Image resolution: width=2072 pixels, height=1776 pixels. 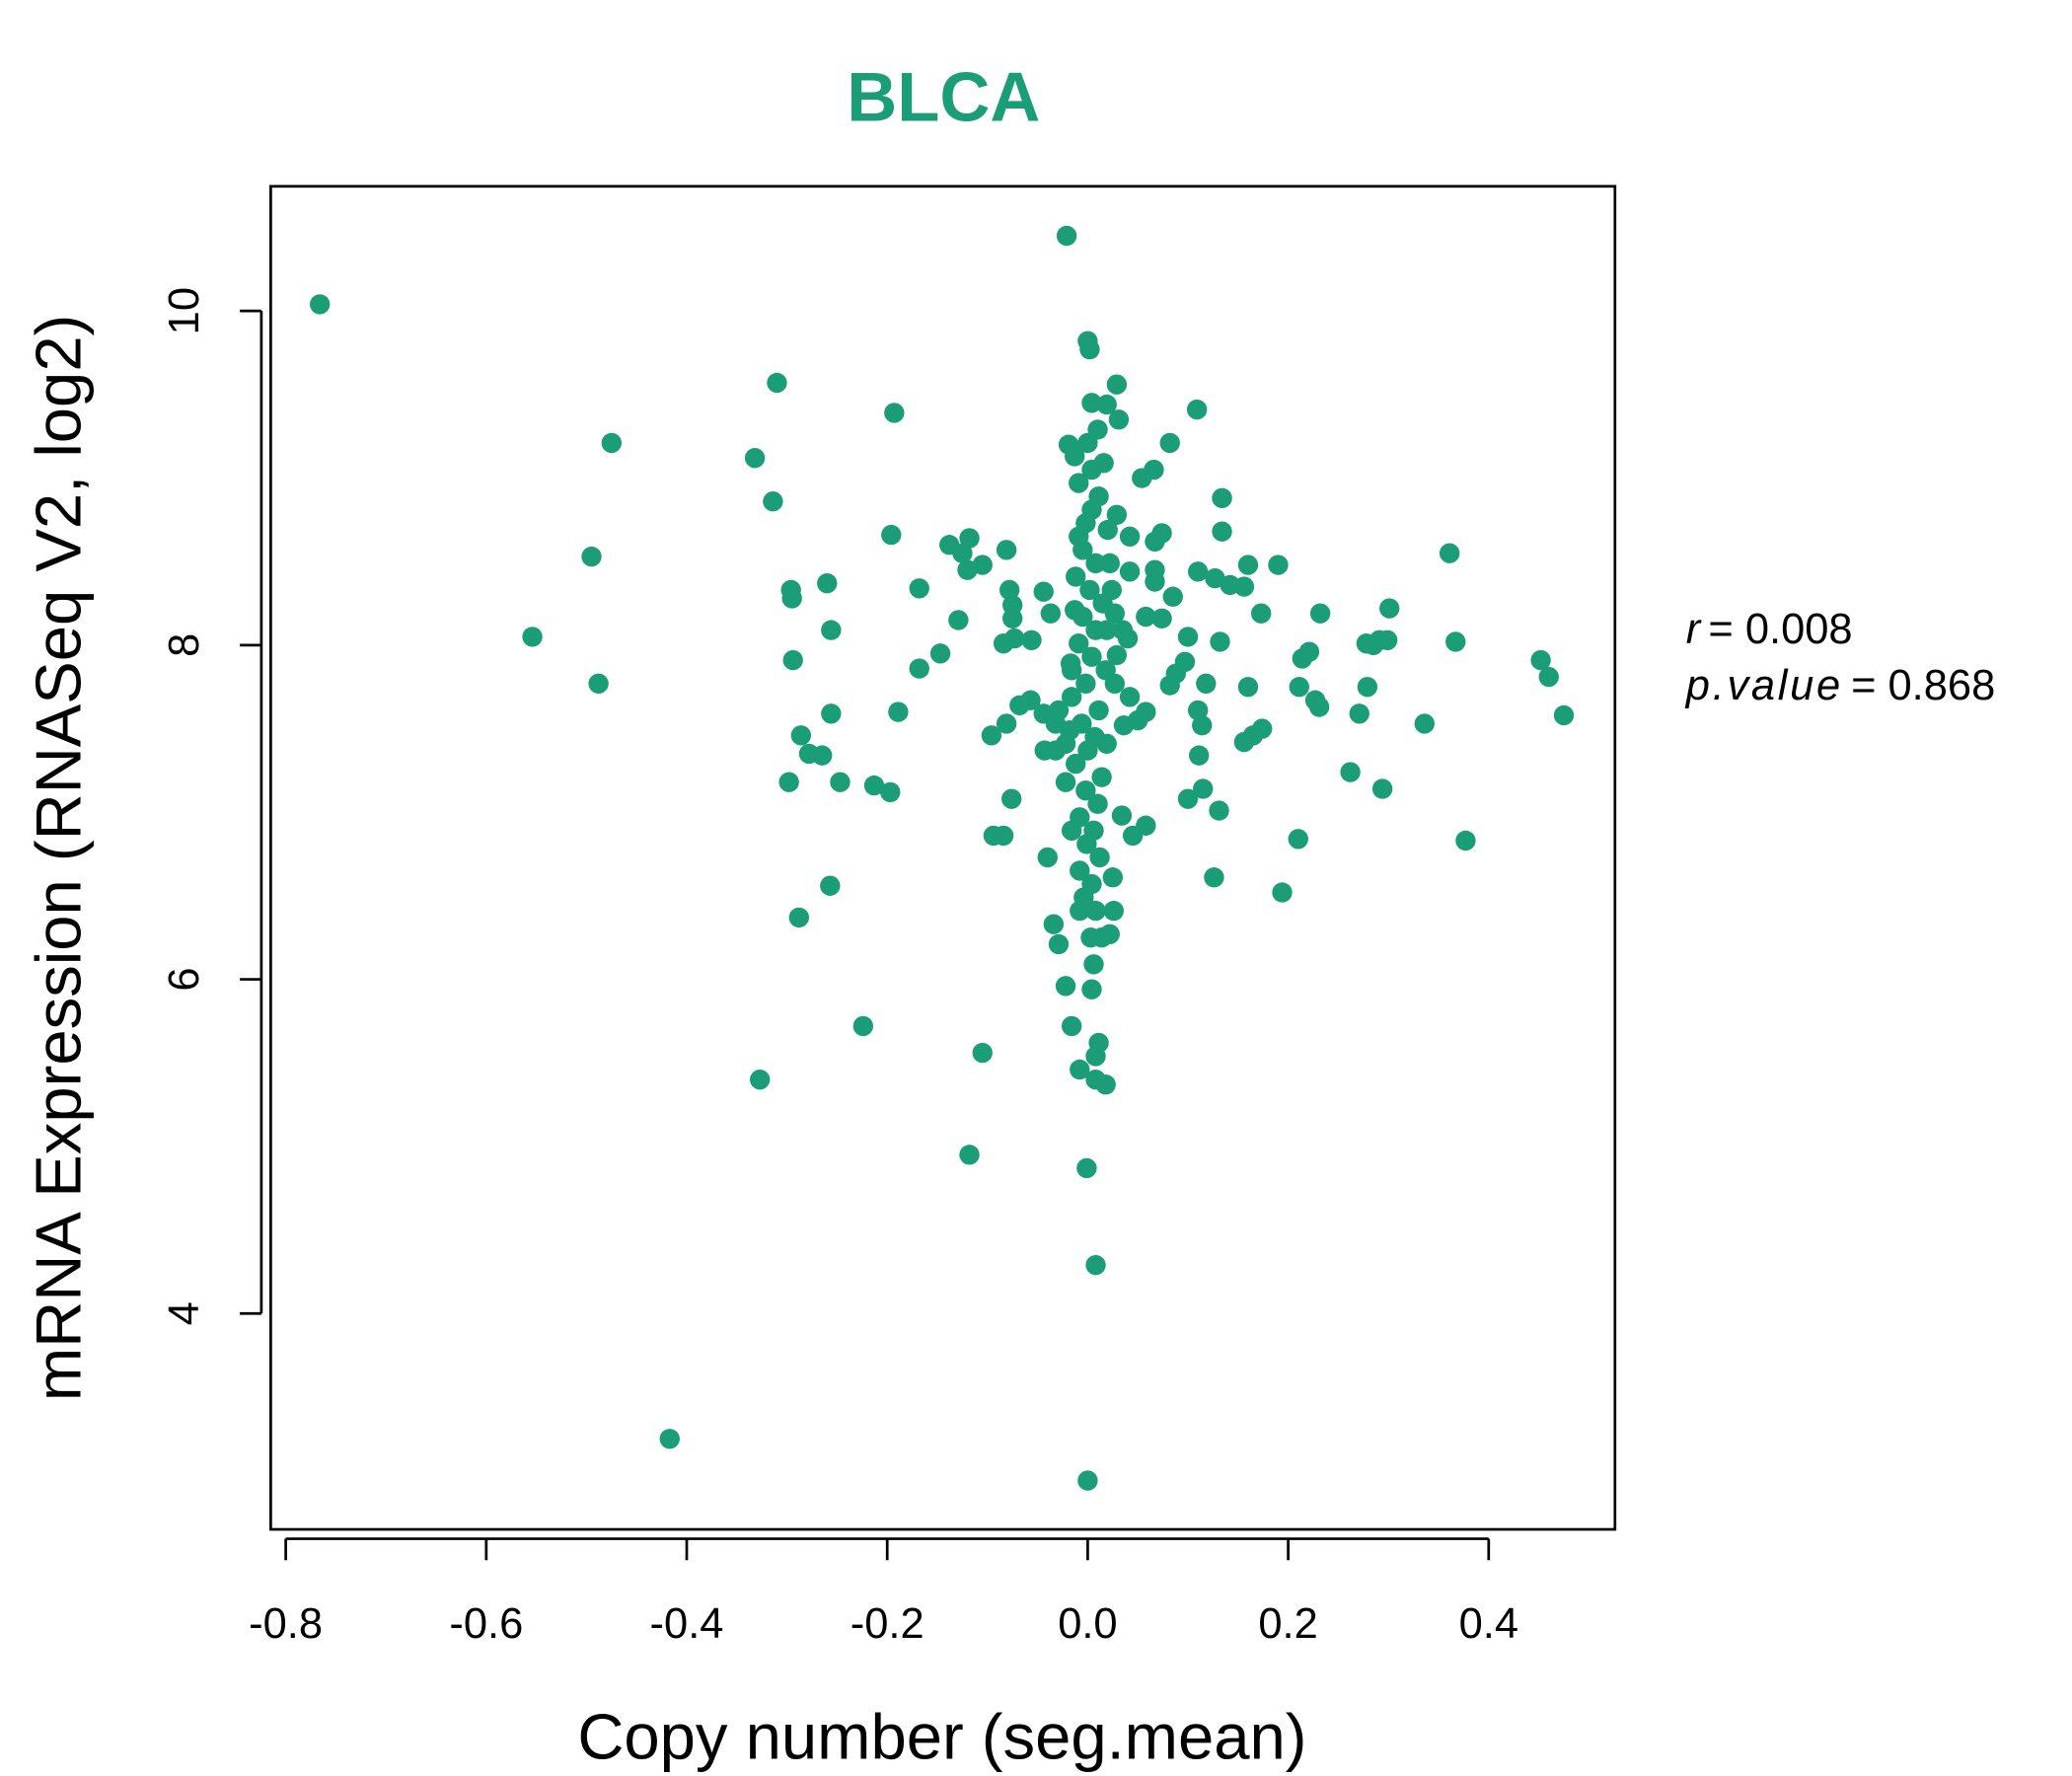 I want to click on y-tick-label: 8, so click(x=185, y=645).